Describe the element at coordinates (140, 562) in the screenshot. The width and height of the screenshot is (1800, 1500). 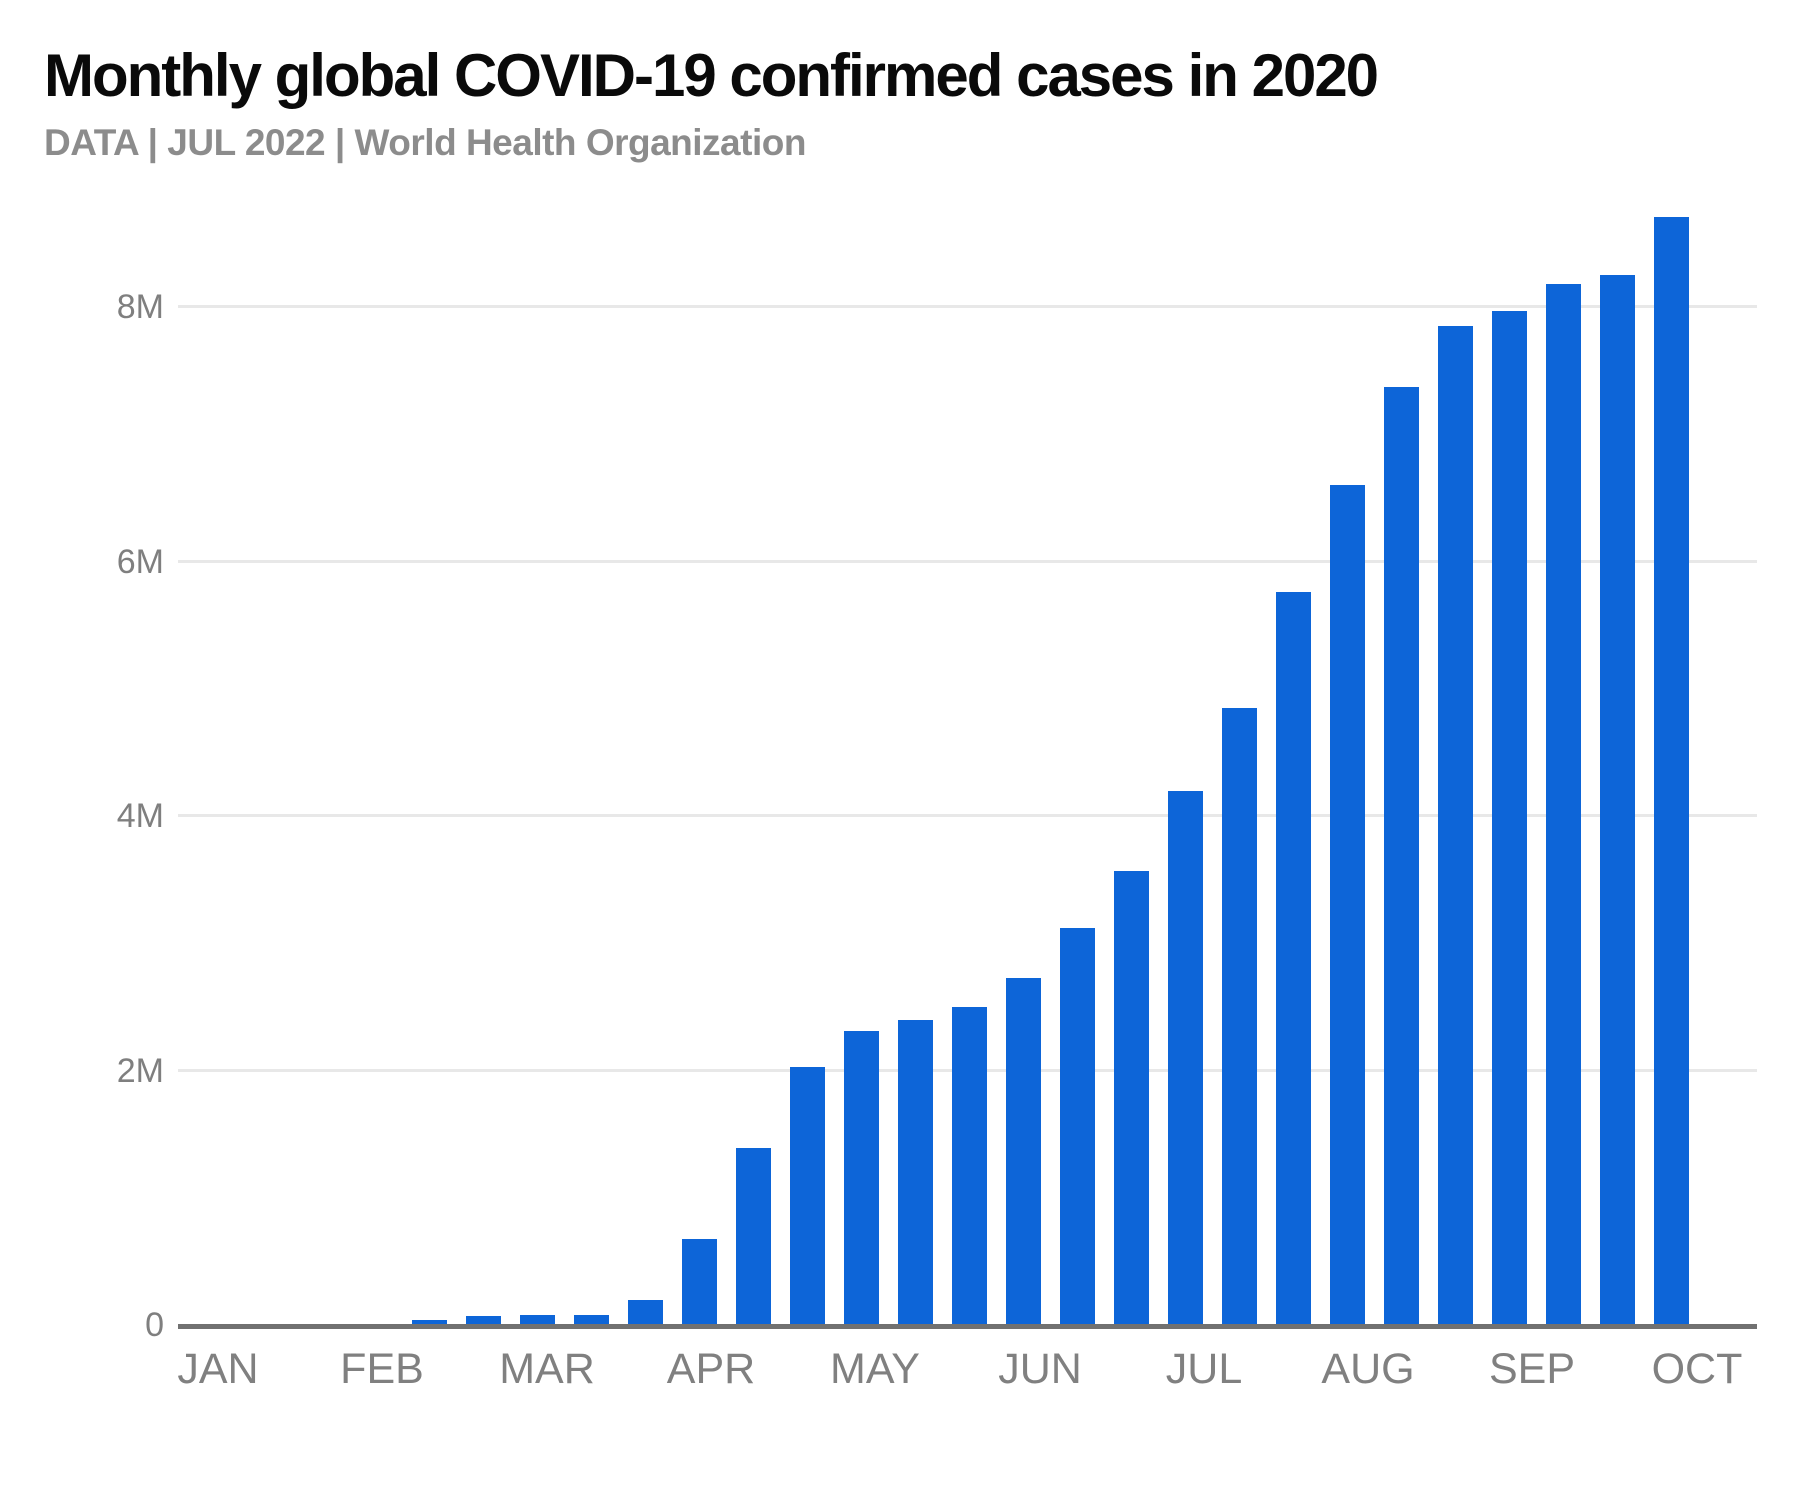
I see `y-axis-tick-label: 6M` at that location.